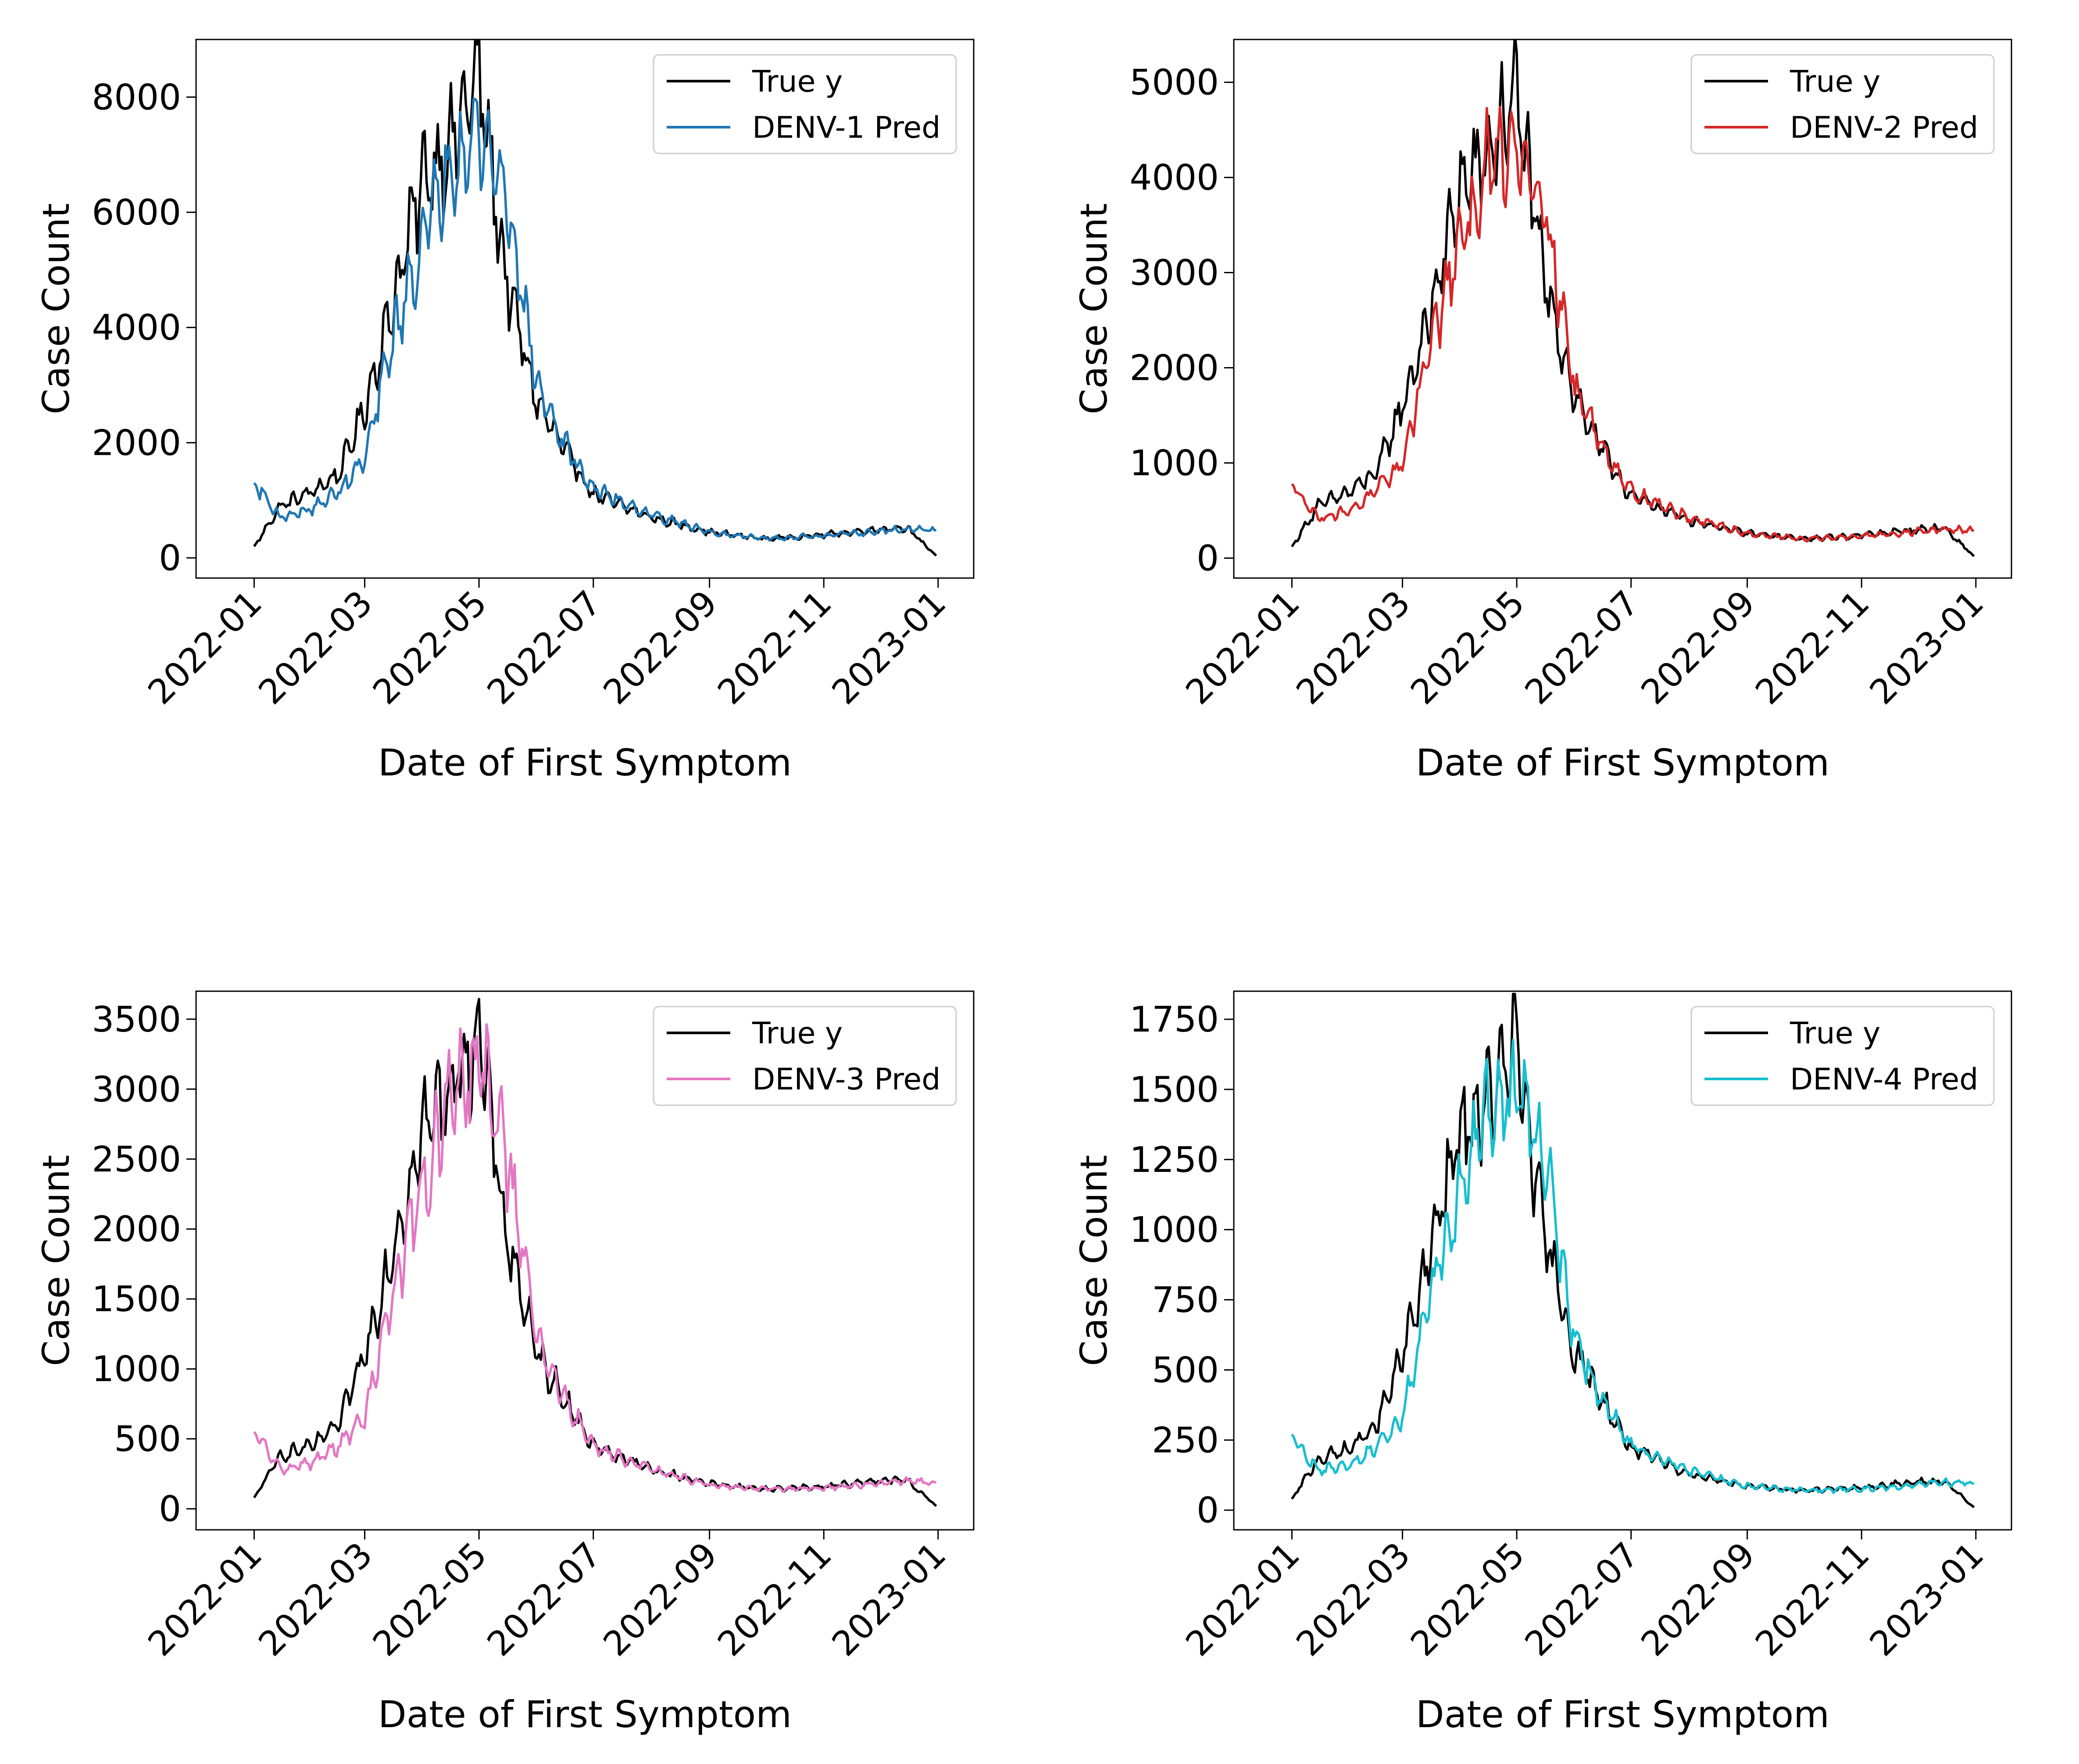  What do you see at coordinates (1186, 1300) in the screenshot?
I see `y-tick-label: 750` at bounding box center [1186, 1300].